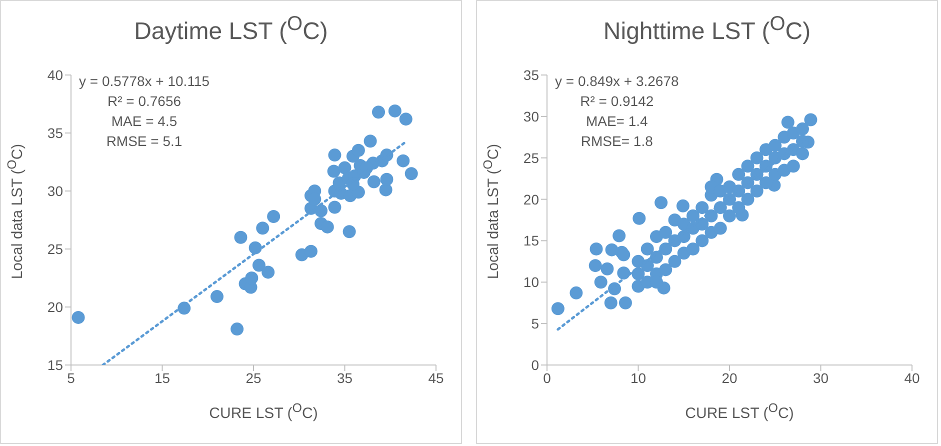 Image resolution: width=941 pixels, height=446 pixels. Describe the element at coordinates (638, 378) in the screenshot. I see `x-tick-label: 10` at that location.